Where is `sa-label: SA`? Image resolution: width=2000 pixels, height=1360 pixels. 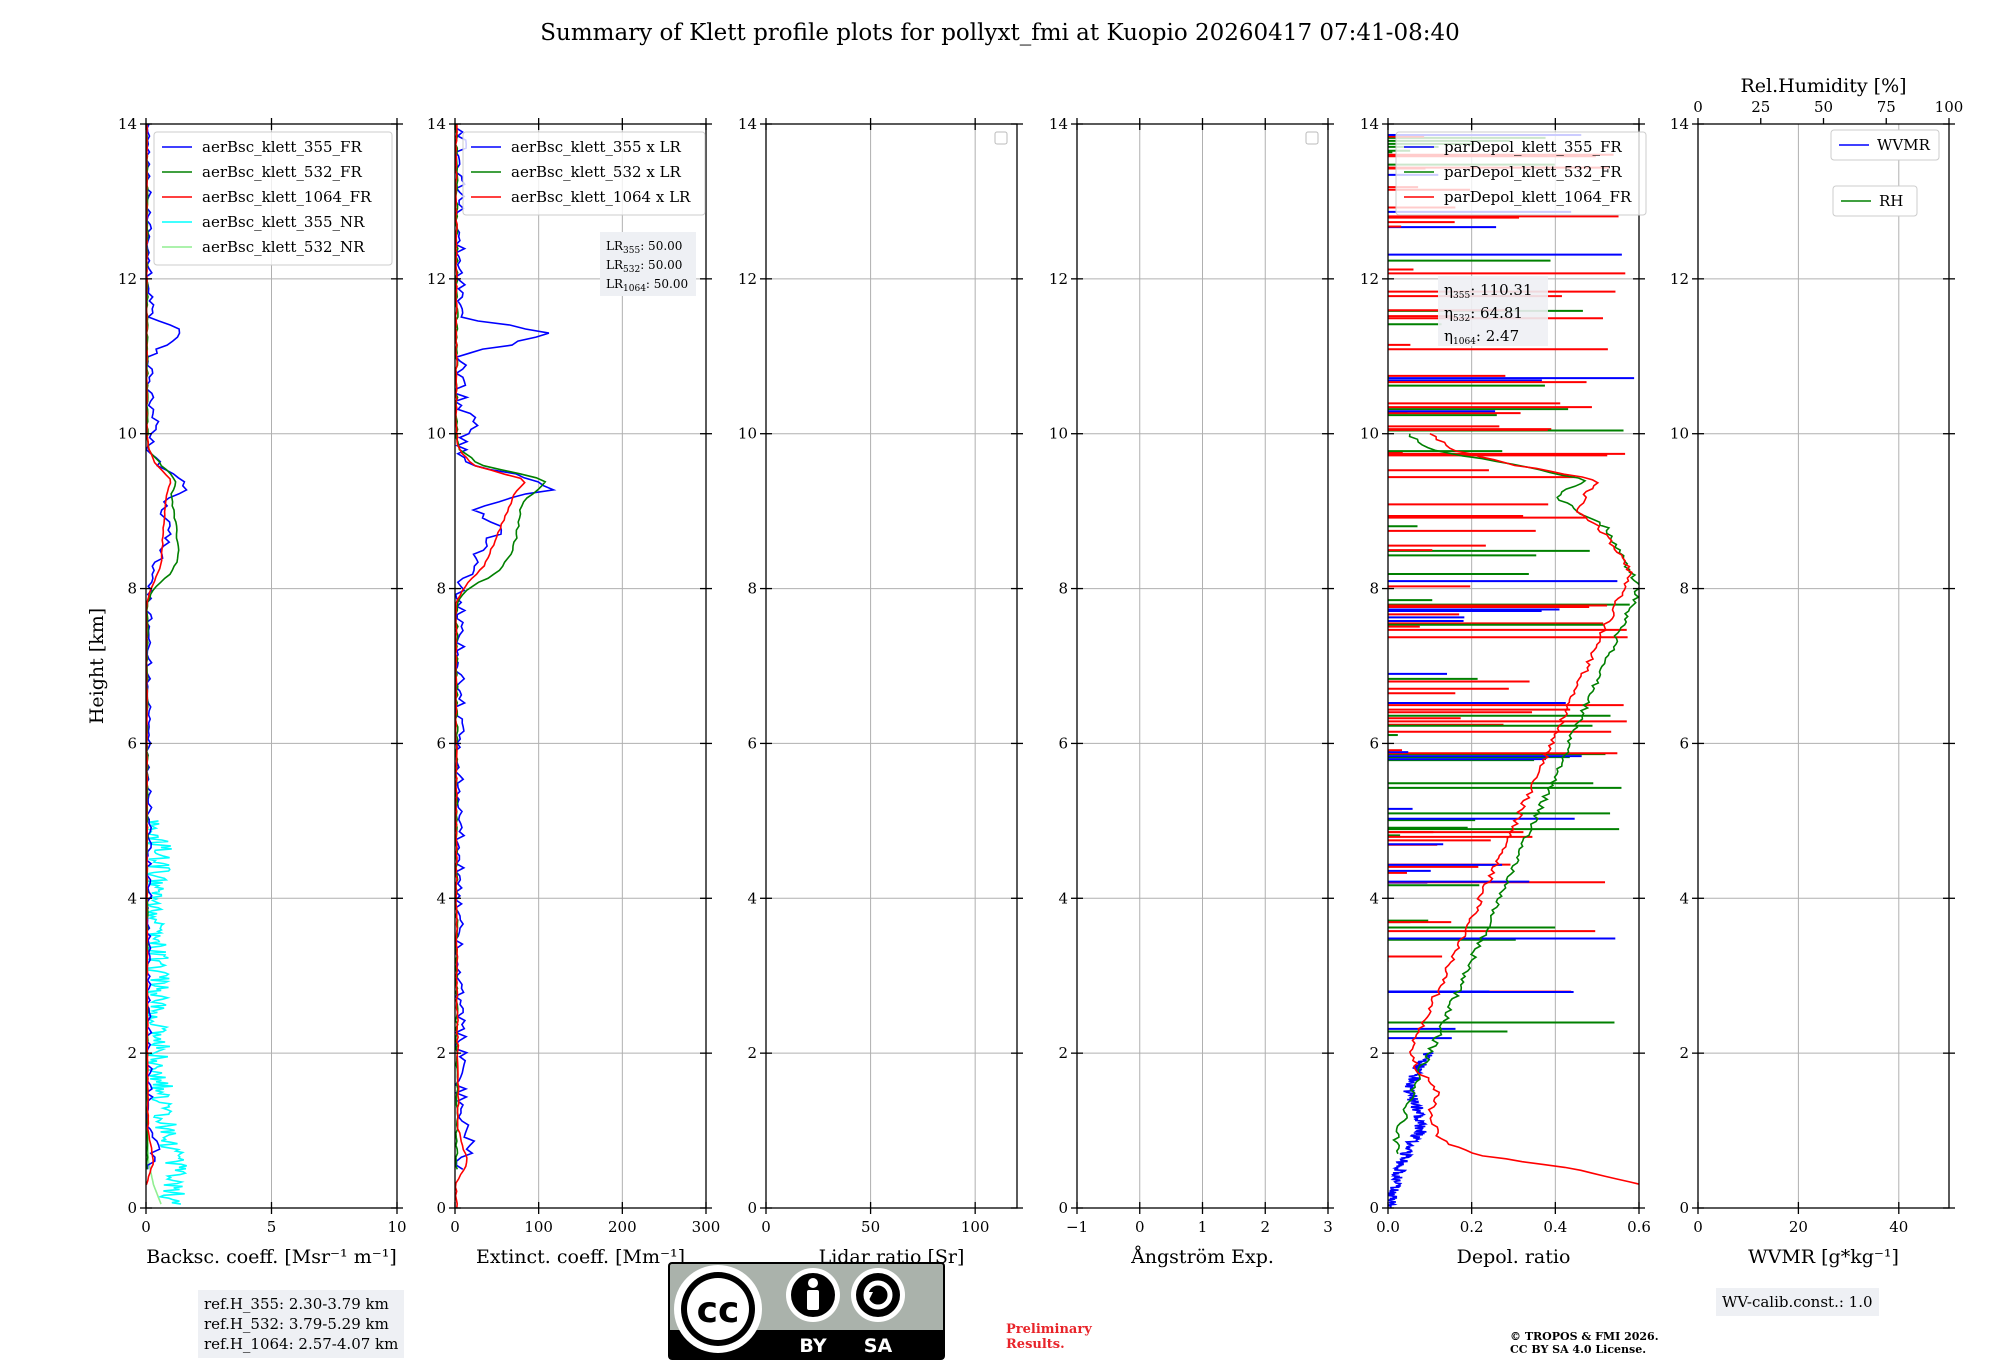
sa-label: SA is located at coordinates (878, 1346).